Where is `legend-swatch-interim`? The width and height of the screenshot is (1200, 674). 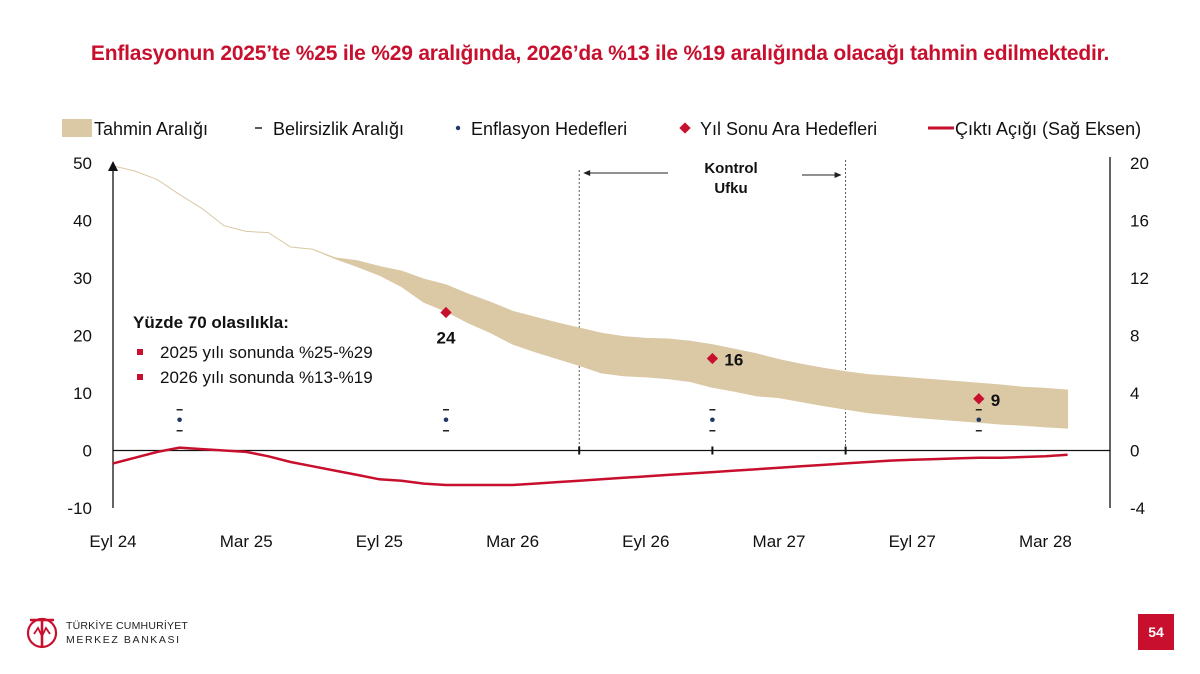
legend-swatch-interim is located at coordinates (685, 128).